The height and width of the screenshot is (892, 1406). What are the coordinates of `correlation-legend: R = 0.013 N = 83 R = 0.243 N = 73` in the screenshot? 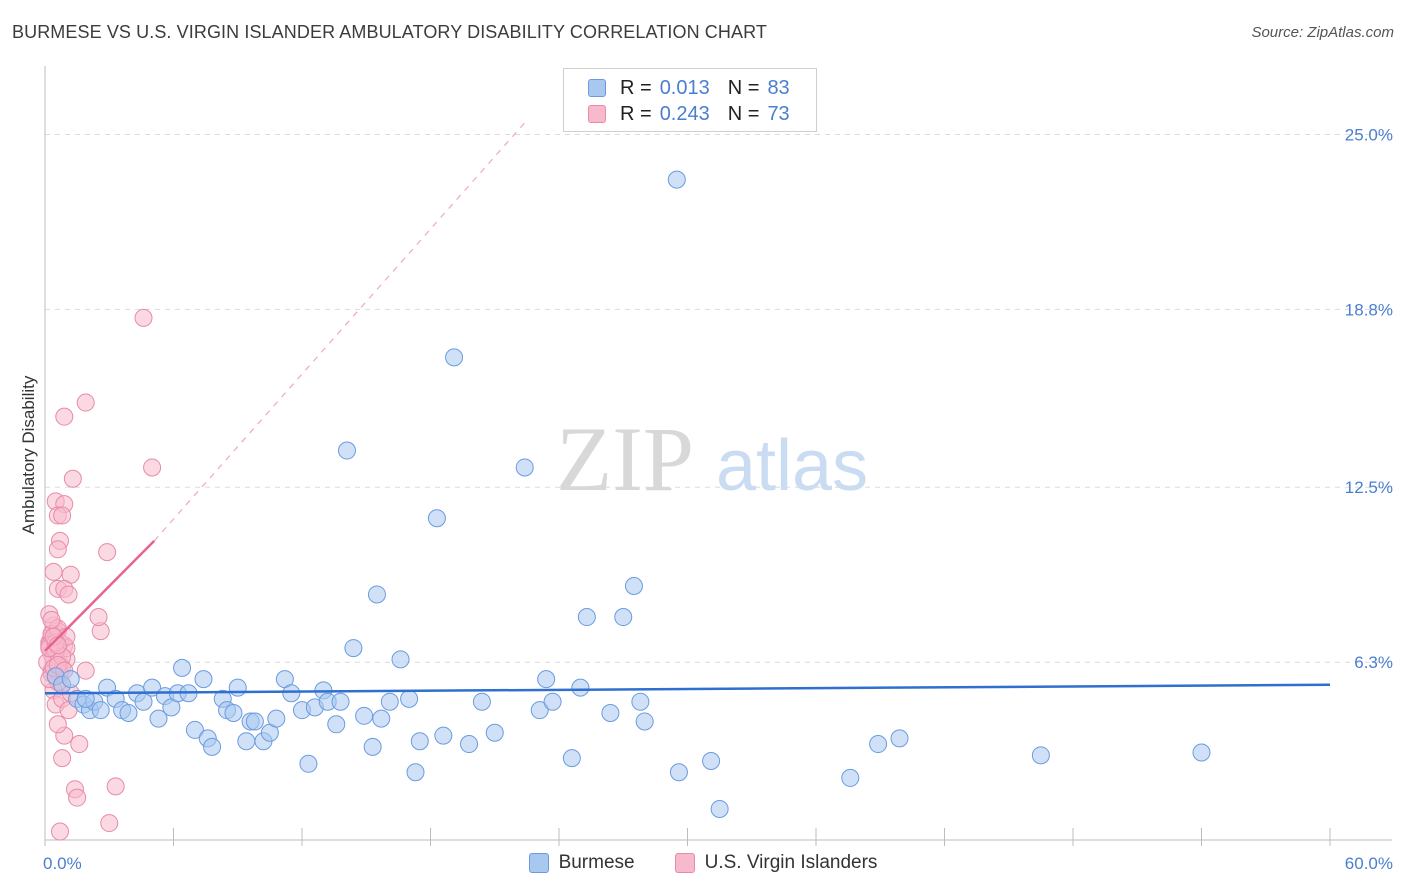 It's located at (690, 100).